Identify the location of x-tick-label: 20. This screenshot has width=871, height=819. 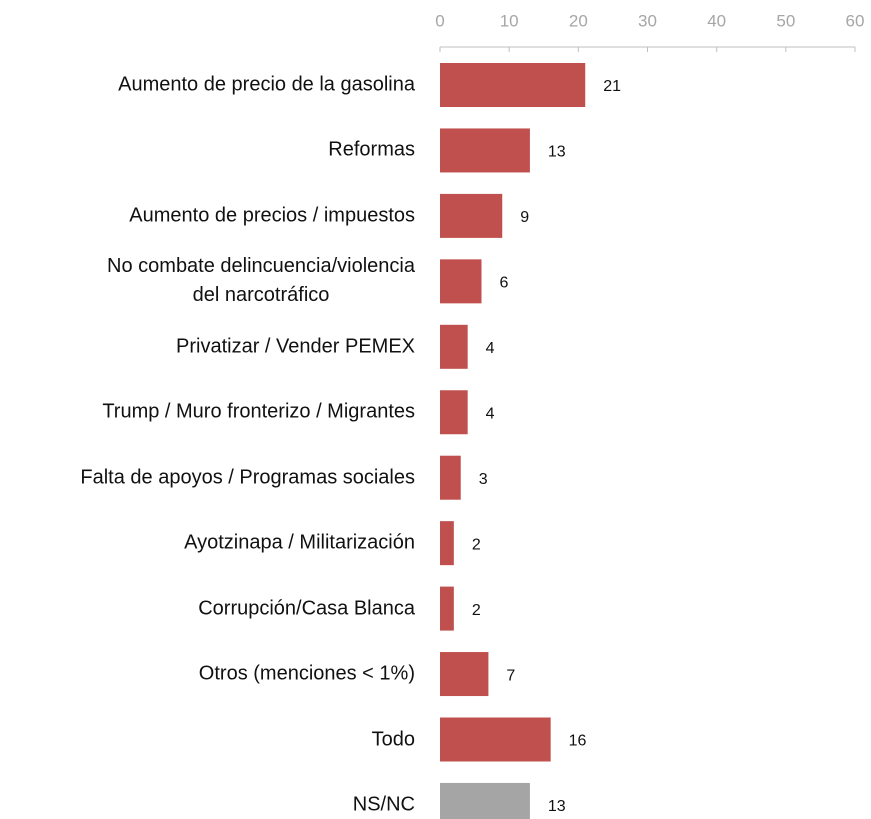
(578, 20).